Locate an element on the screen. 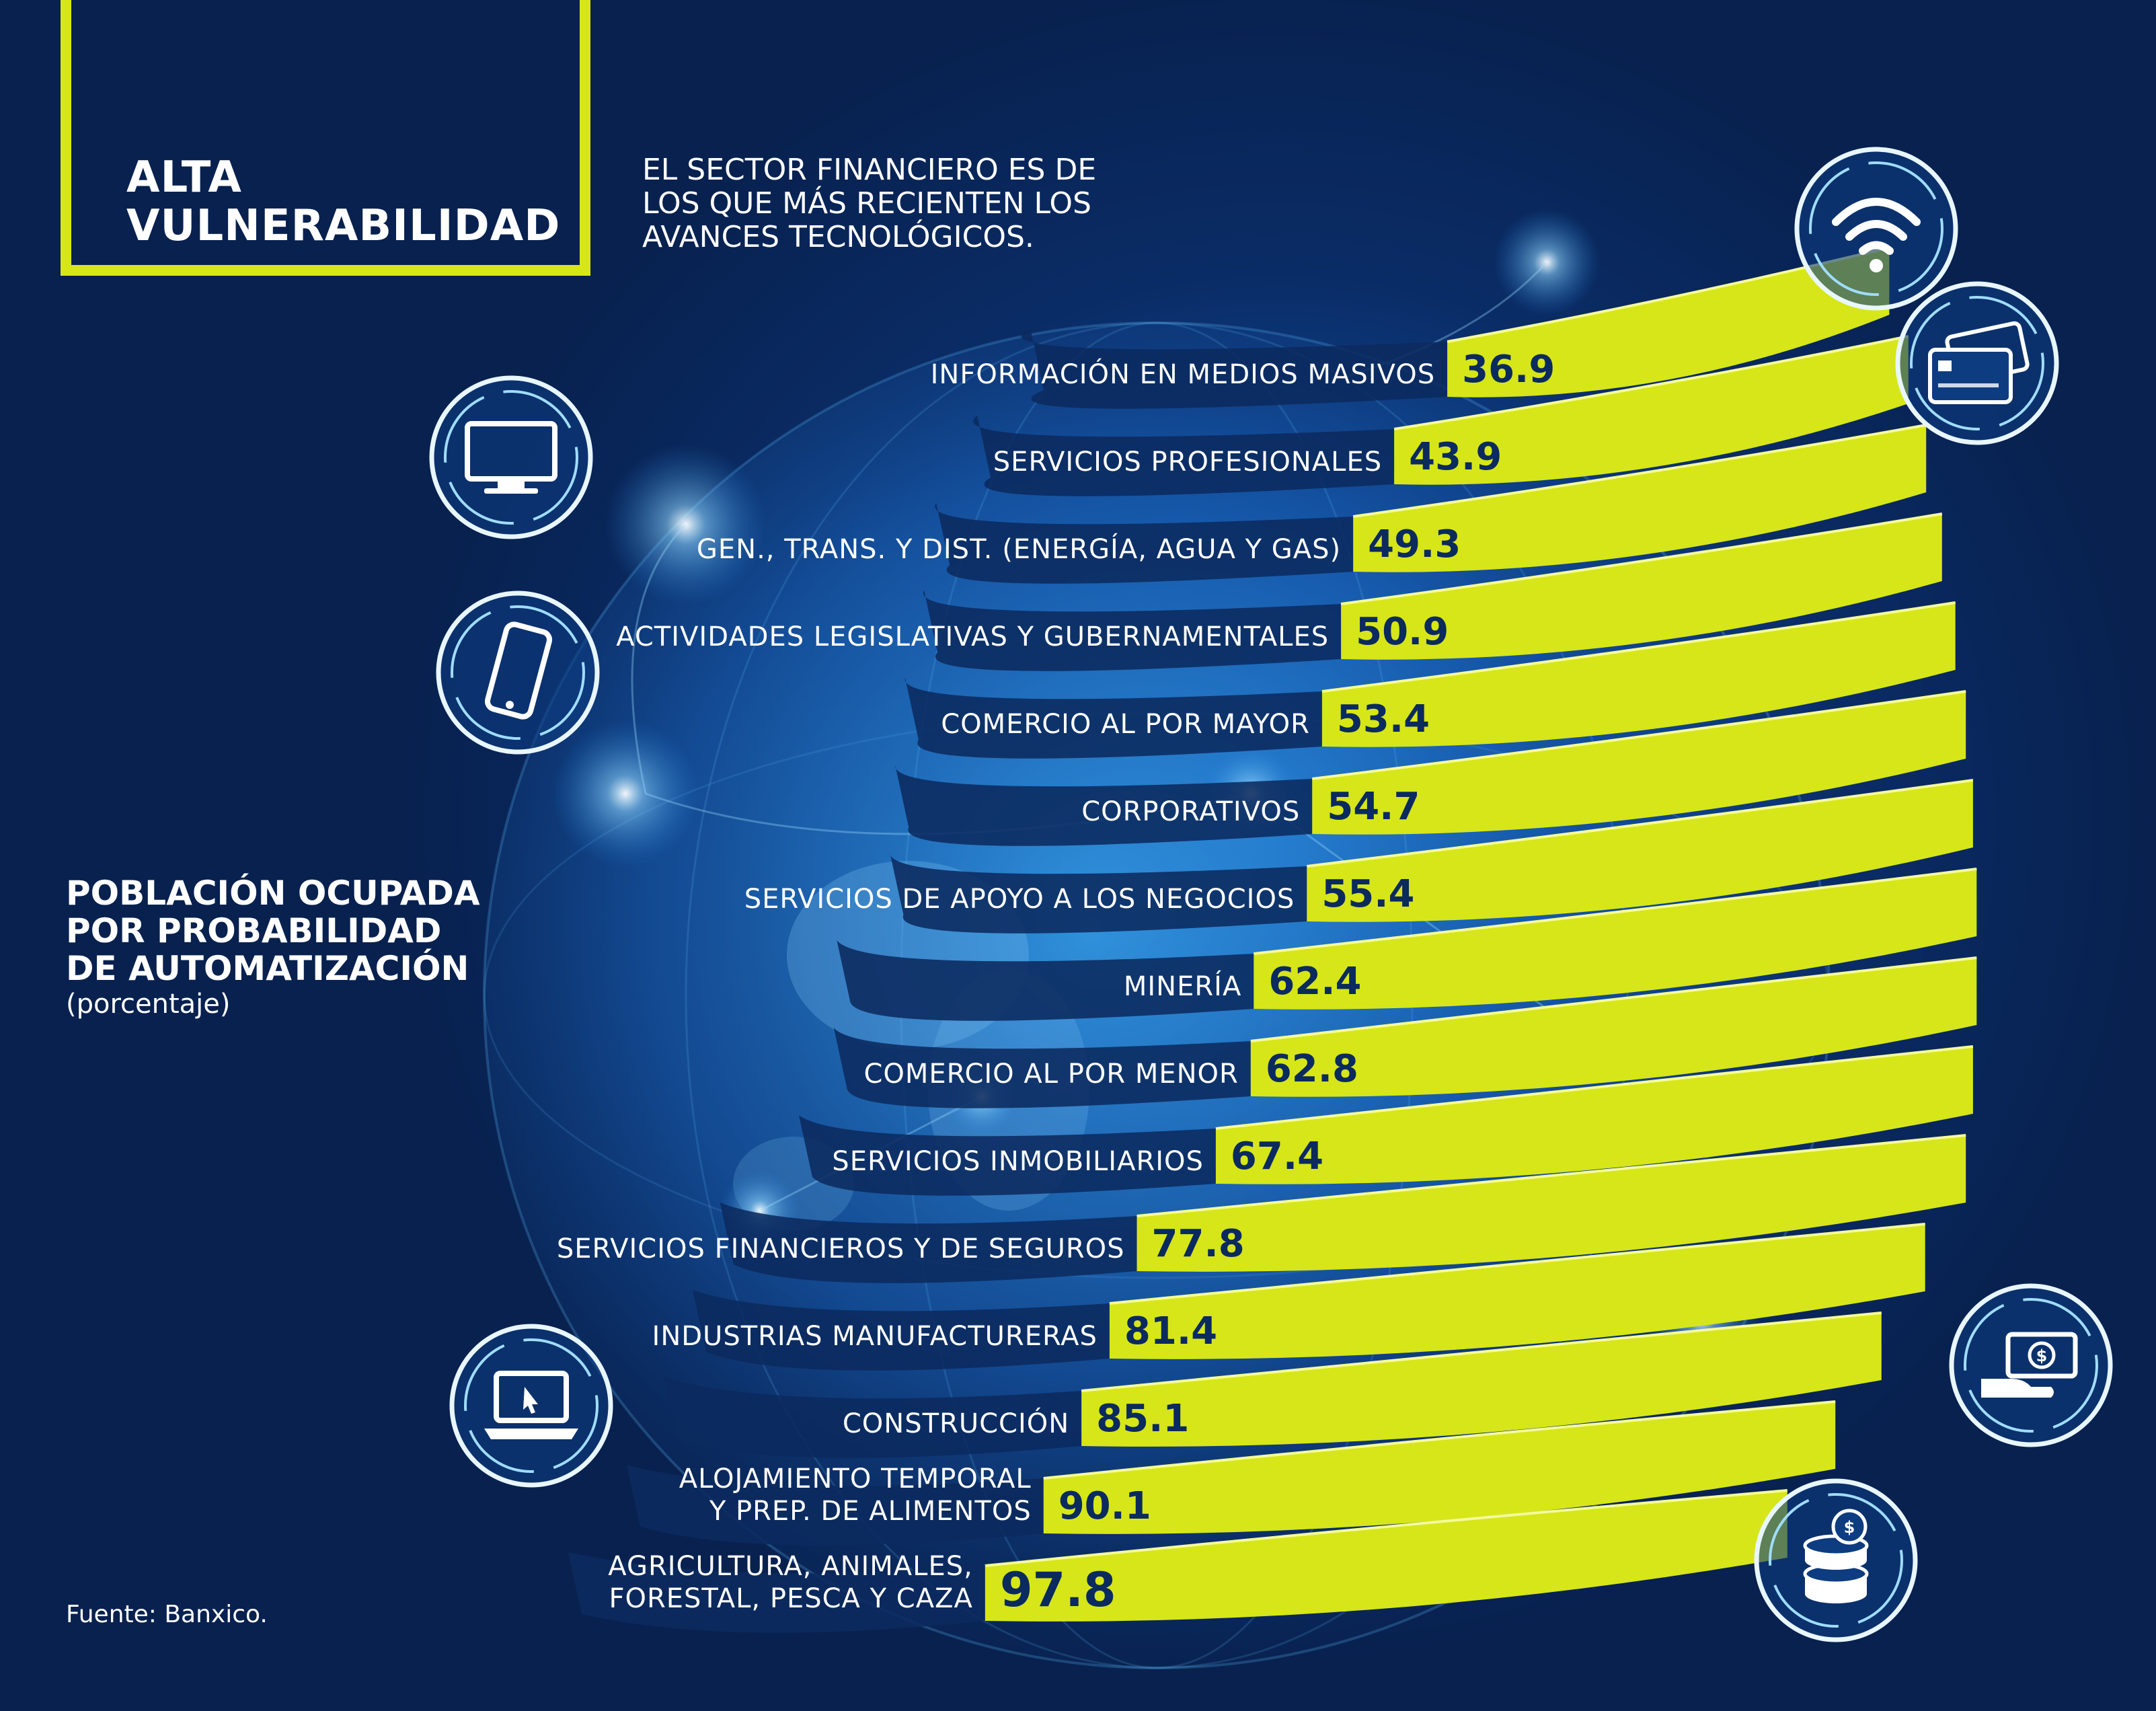 The width and height of the screenshot is (2156, 1711). heading-line-1: POBLACIÓN OCUPADA is located at coordinates (273, 894).